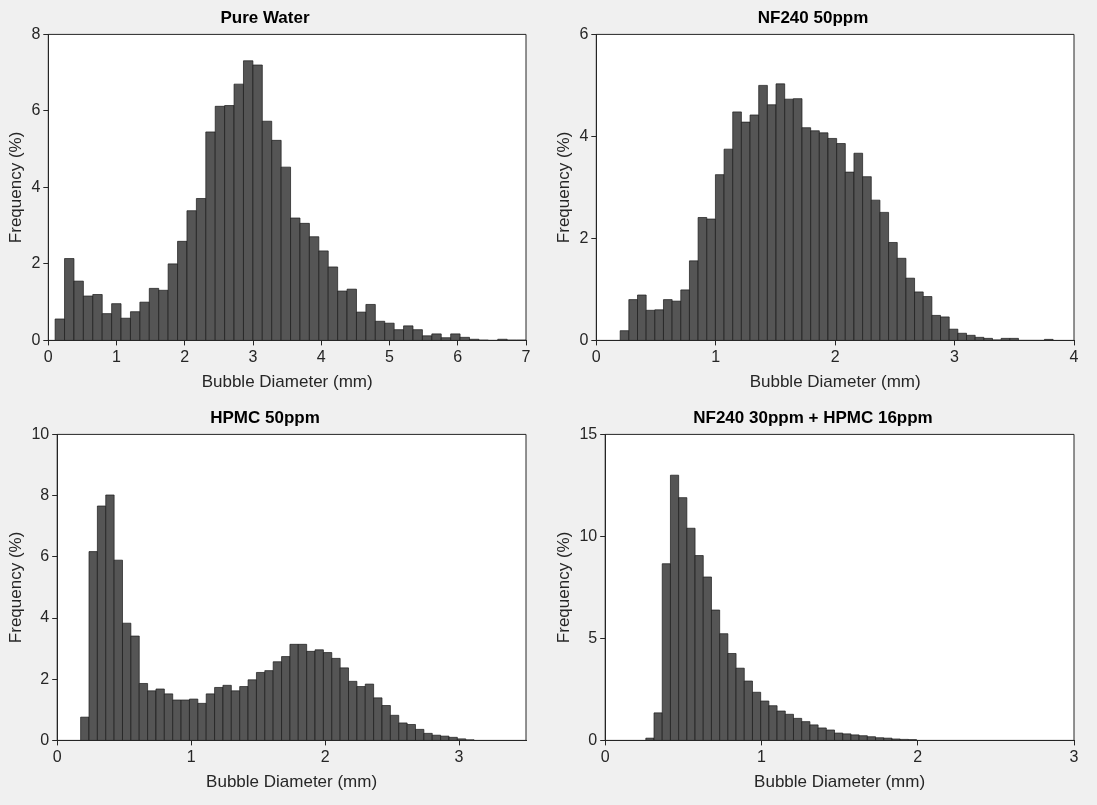 The width and height of the screenshot is (1097, 805). Describe the element at coordinates (265, 17) in the screenshot. I see `chart-title: Pure Water` at that location.